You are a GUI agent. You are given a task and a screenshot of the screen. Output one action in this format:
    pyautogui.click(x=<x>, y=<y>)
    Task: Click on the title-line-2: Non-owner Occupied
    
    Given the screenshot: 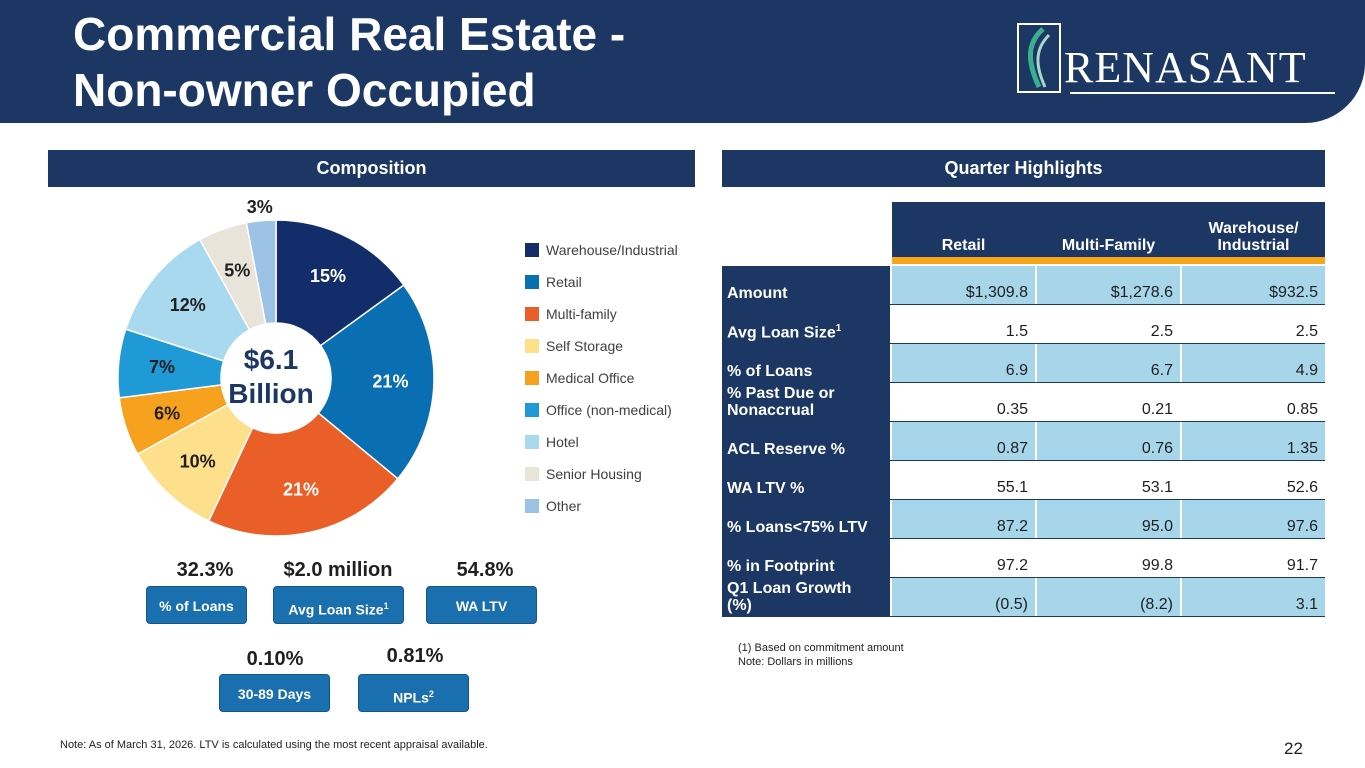 What is the action you would take?
    pyautogui.click(x=304, y=90)
    